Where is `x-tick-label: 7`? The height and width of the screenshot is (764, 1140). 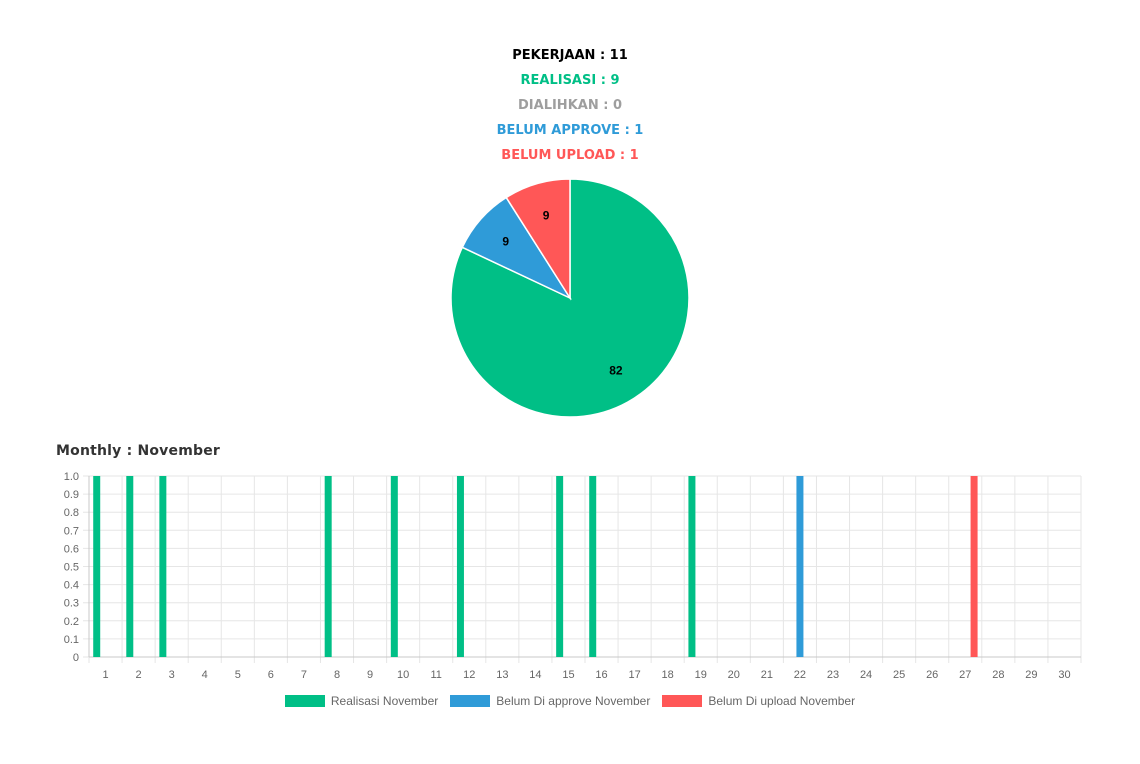 x-tick-label: 7 is located at coordinates (304, 675).